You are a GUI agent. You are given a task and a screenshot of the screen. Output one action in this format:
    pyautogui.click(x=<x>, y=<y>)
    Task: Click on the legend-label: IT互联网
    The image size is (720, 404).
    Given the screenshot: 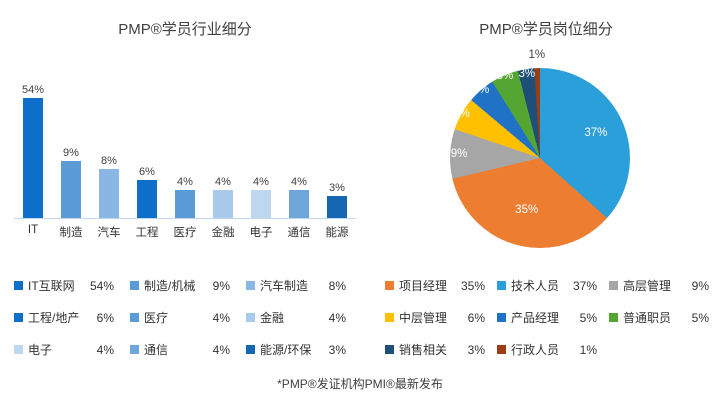 What is the action you would take?
    pyautogui.click(x=51, y=286)
    